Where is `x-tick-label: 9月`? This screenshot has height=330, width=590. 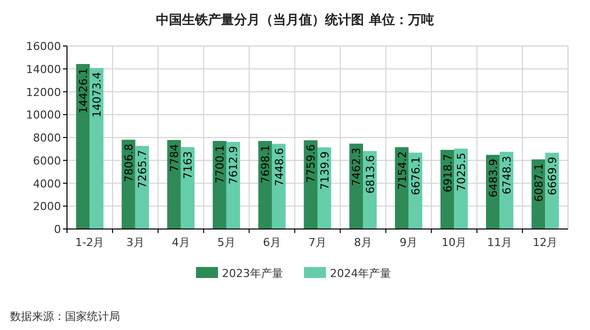
x-tick-label: 9月 is located at coordinates (409, 242).